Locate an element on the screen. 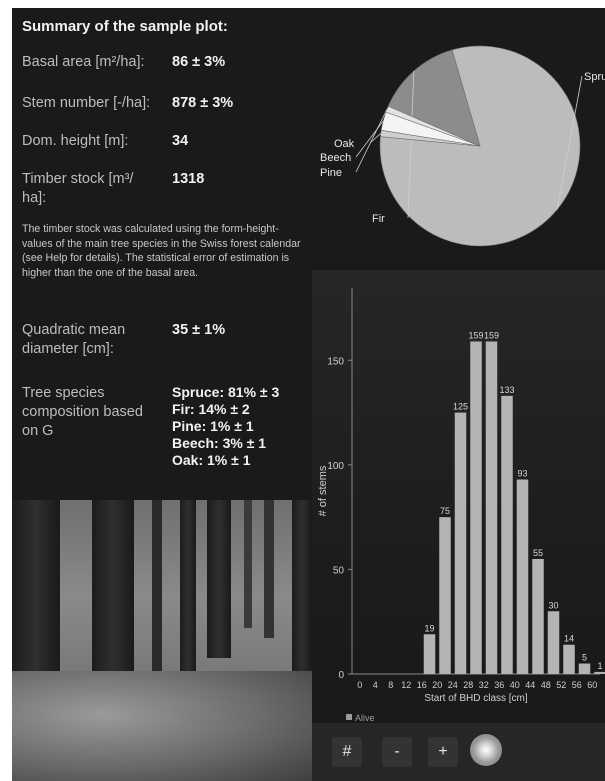 The width and height of the screenshot is (605, 781). hist-x-tick: 20 is located at coordinates (437, 685).